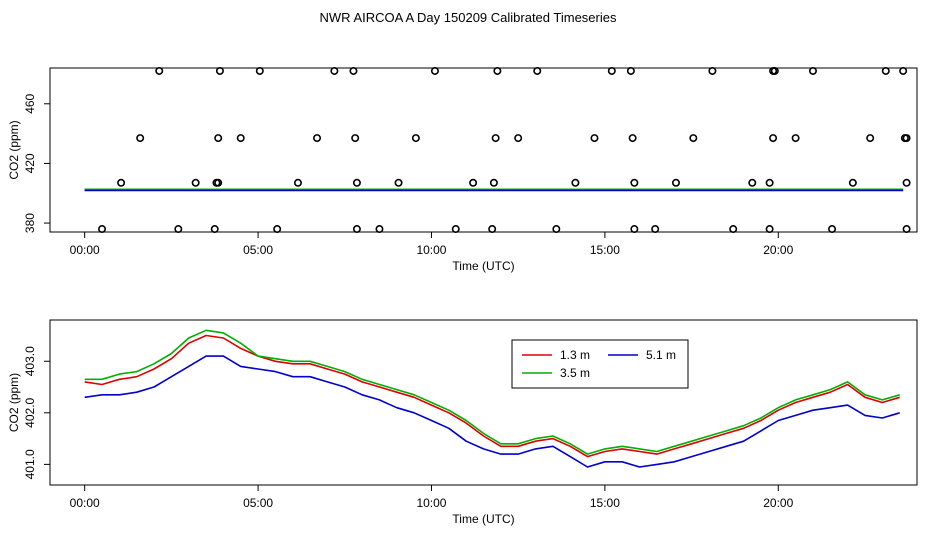 This screenshot has height=540, width=936. I want to click on legend-label: 5.1 m, so click(661, 355).